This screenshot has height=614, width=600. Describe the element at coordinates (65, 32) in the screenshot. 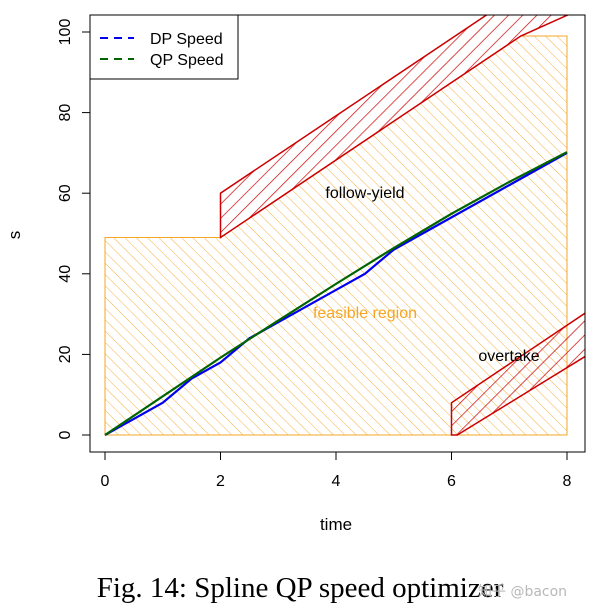

I see `y-tick-label-100: 100` at that location.